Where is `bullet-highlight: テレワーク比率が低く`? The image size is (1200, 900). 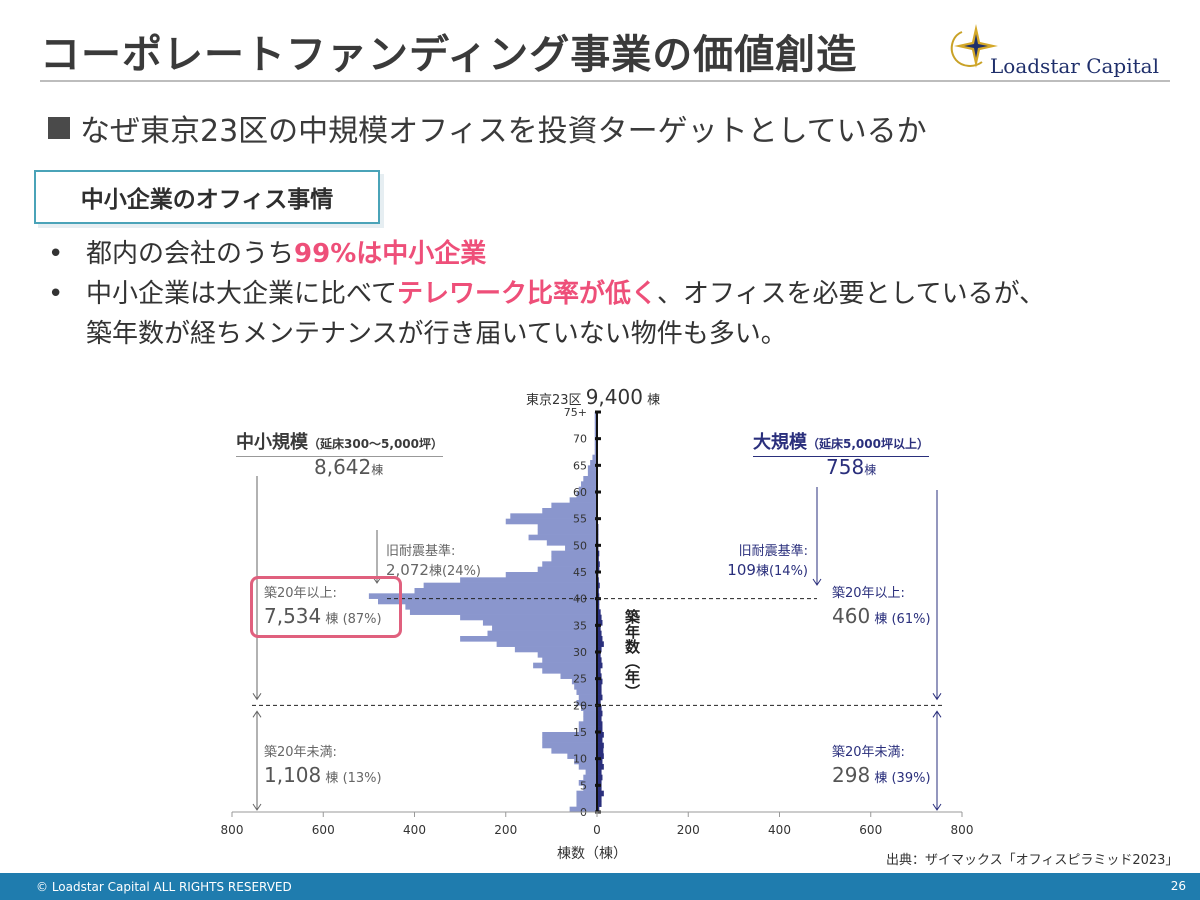
bullet-highlight: テレワーク比率が低く is located at coordinates (526, 294).